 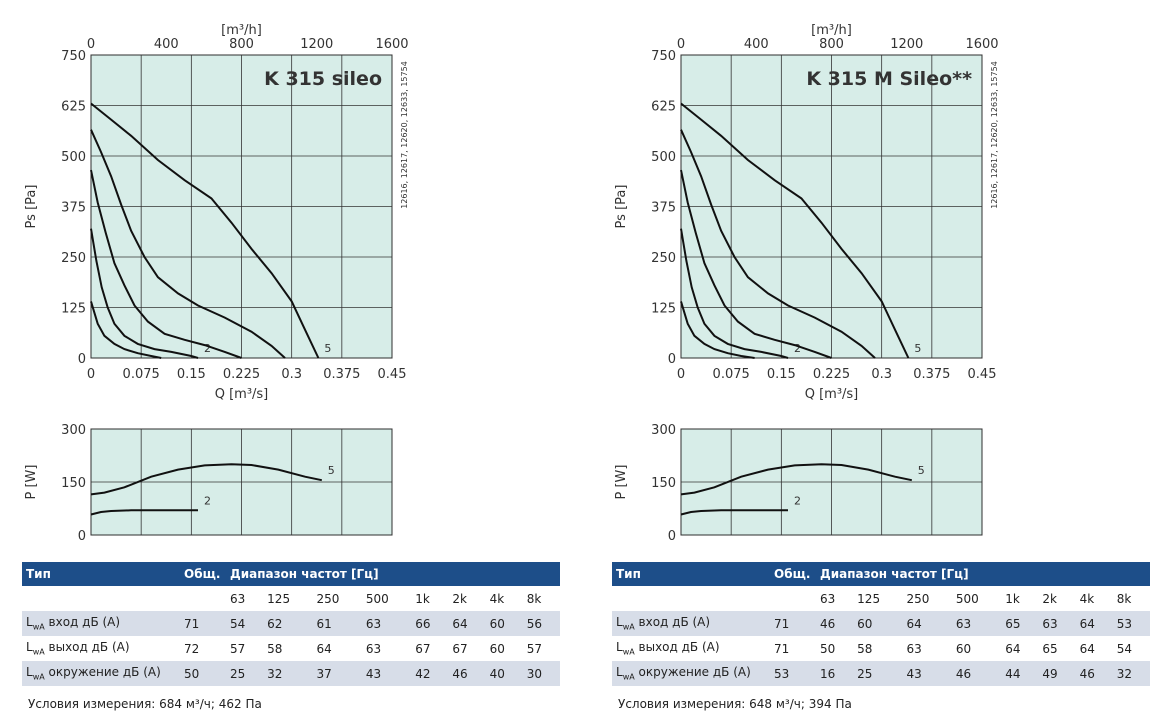 I want to click on y-tick-label: 300, so click(x=73, y=430).